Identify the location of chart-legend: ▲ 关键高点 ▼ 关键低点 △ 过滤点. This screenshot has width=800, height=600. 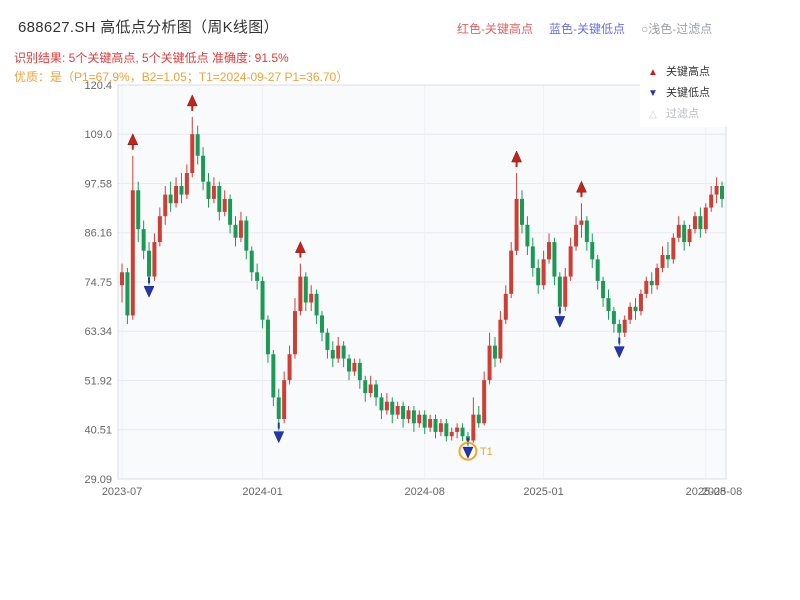
(693, 93).